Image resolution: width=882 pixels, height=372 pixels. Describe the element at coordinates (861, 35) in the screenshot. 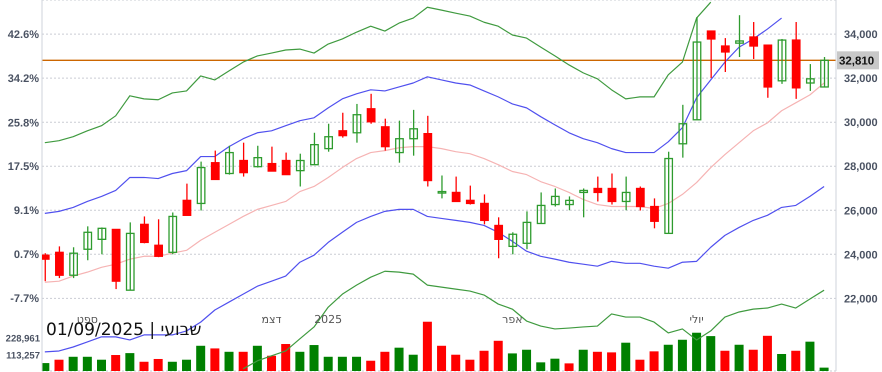

I see `y-tick-label: 34,000` at that location.